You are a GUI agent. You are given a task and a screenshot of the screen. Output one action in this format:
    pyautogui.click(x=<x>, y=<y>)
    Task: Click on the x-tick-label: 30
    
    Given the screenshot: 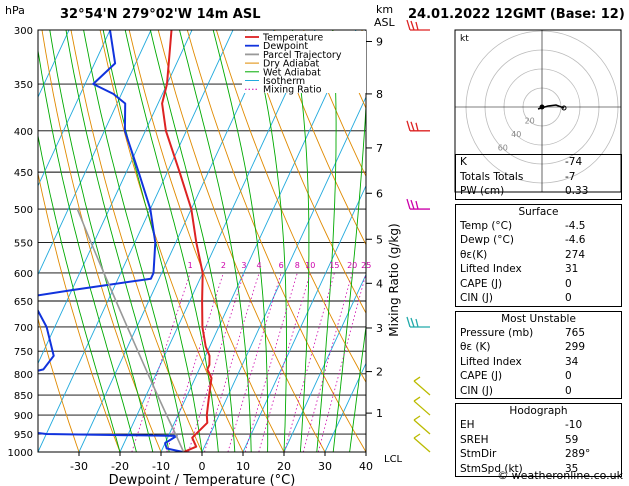 What is the action you would take?
    pyautogui.click(x=325, y=466)
    